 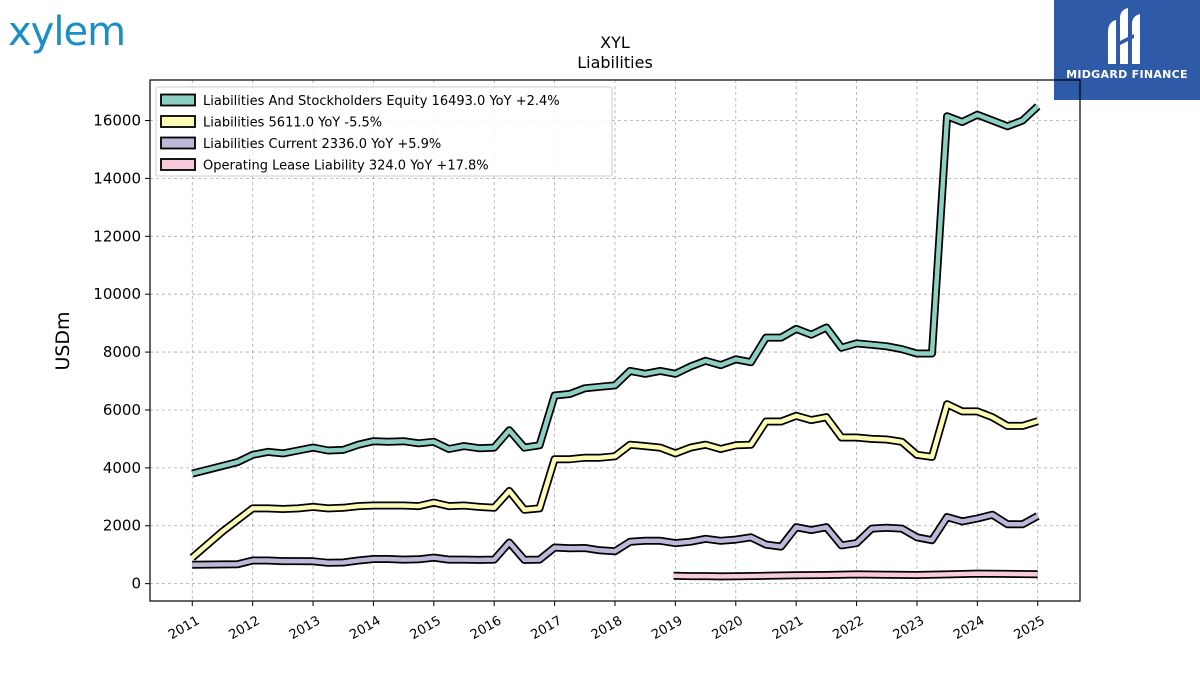 I want to click on y-axis-label: USDm, so click(x=63, y=340).